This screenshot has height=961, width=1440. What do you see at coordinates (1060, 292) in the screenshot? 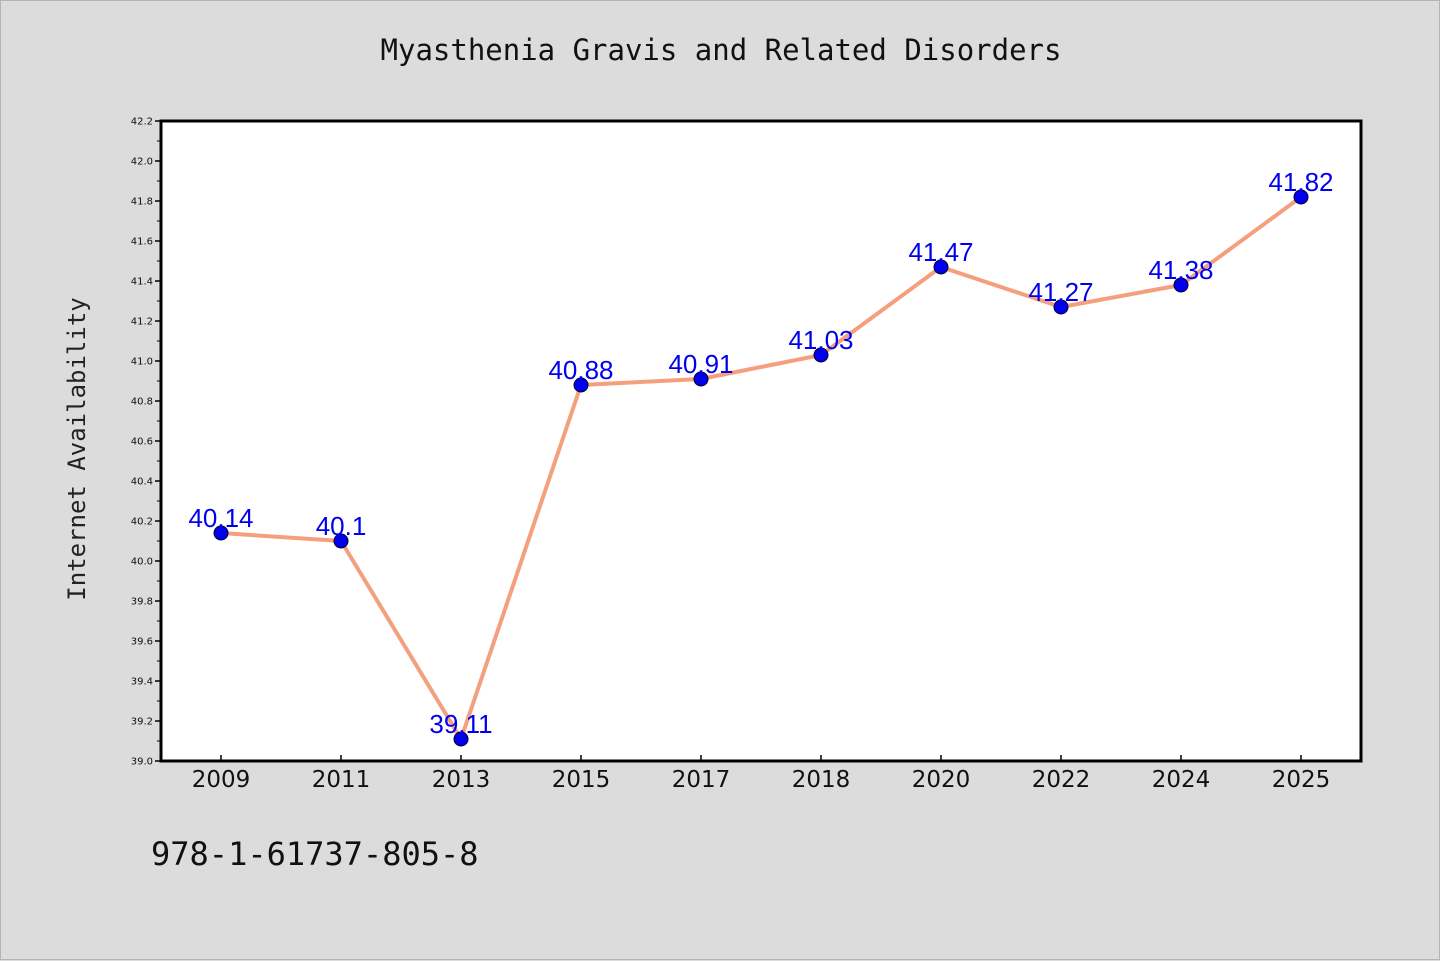
I see `data-label: 41.27` at bounding box center [1060, 292].